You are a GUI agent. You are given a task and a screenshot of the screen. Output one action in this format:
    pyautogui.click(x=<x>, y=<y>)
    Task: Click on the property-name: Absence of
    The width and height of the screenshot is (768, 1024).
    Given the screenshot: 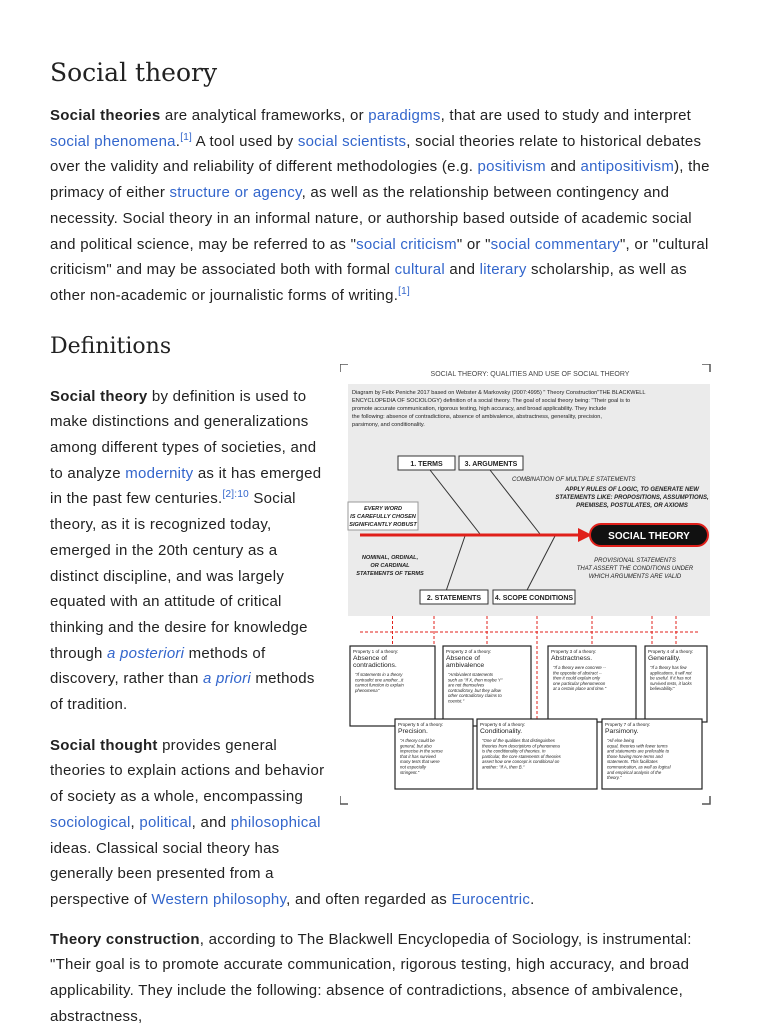 What is the action you would take?
    pyautogui.click(x=370, y=658)
    